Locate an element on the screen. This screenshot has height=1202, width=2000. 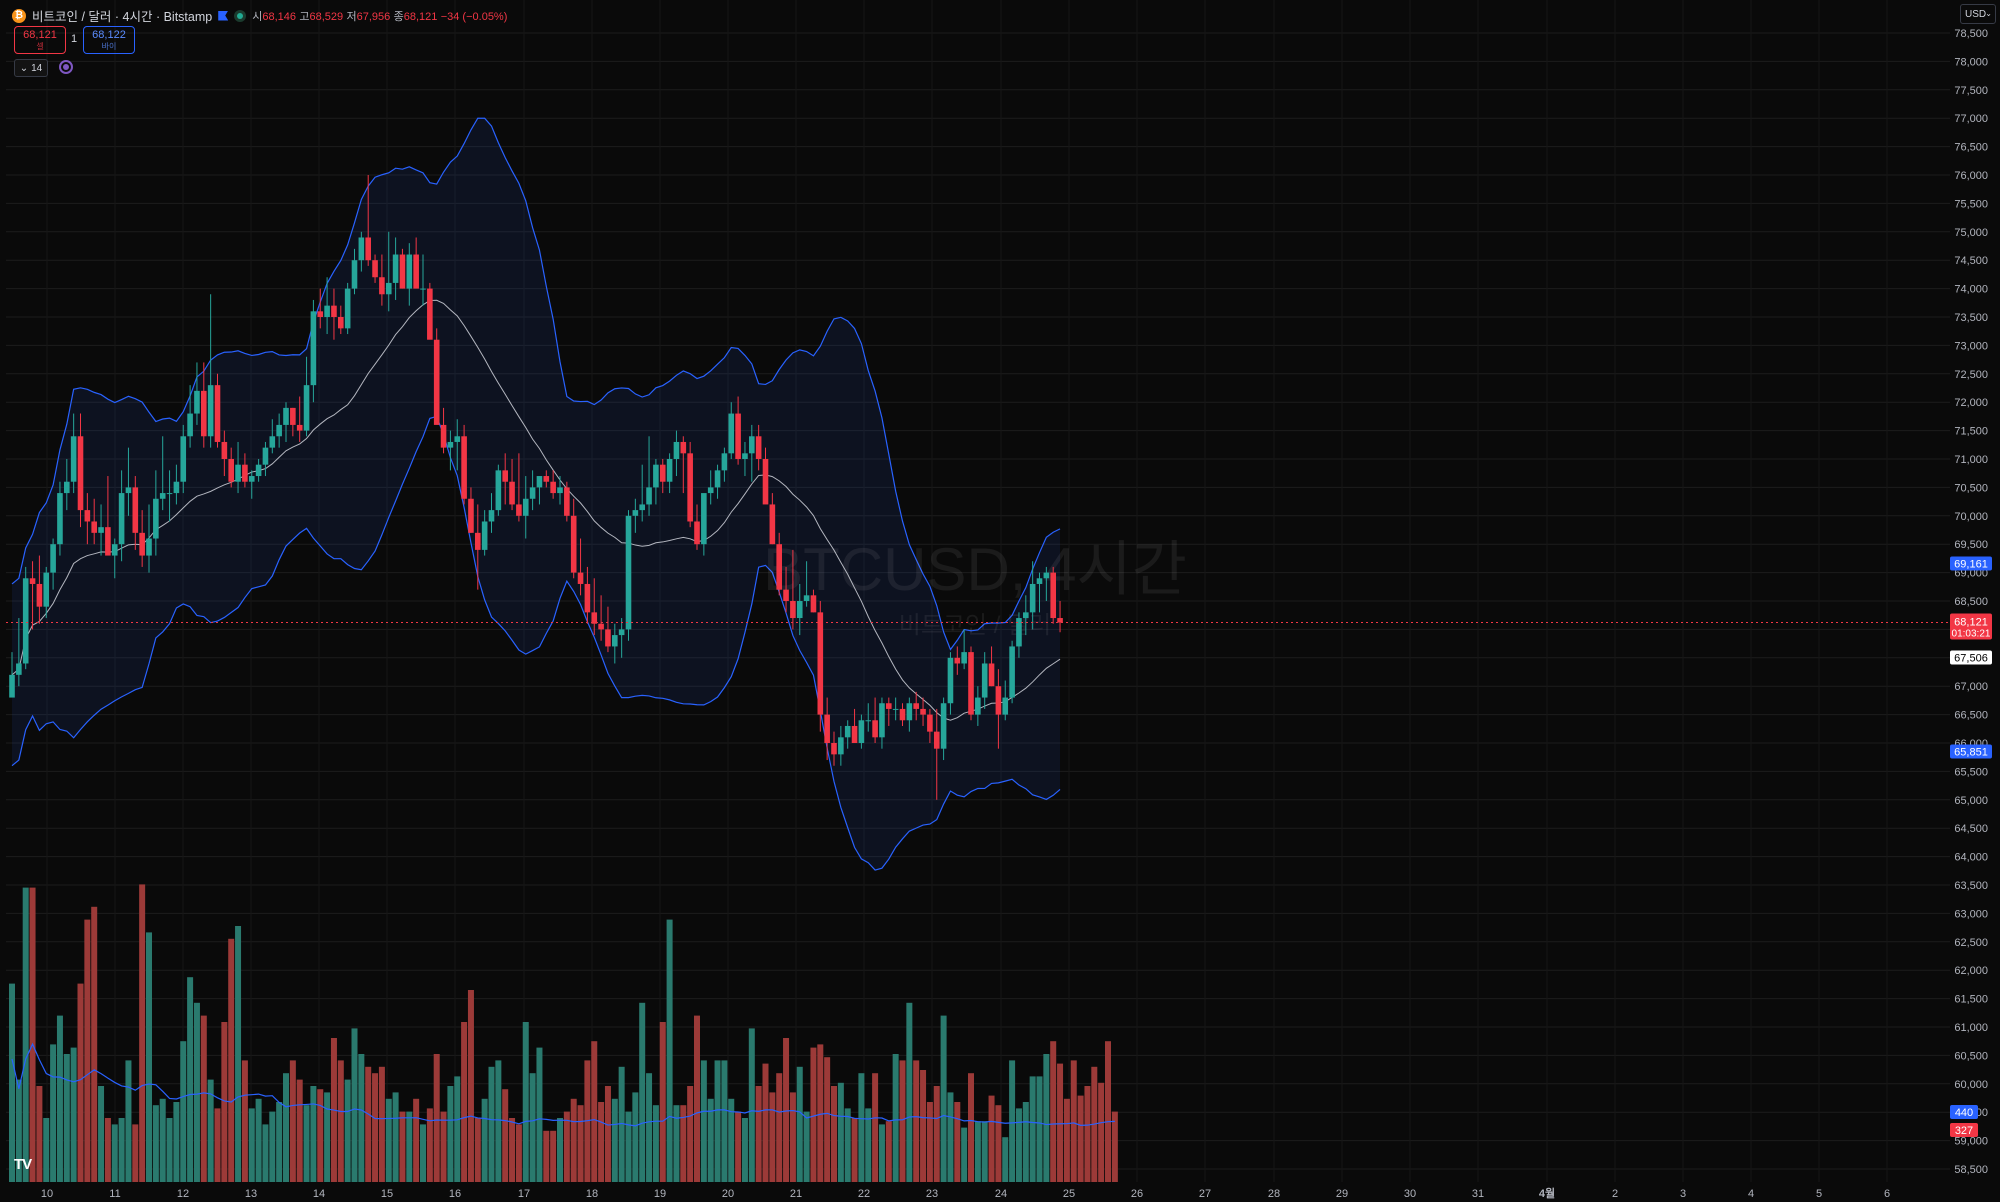
y-tick-label: 75,000 is located at coordinates (1971, 233).